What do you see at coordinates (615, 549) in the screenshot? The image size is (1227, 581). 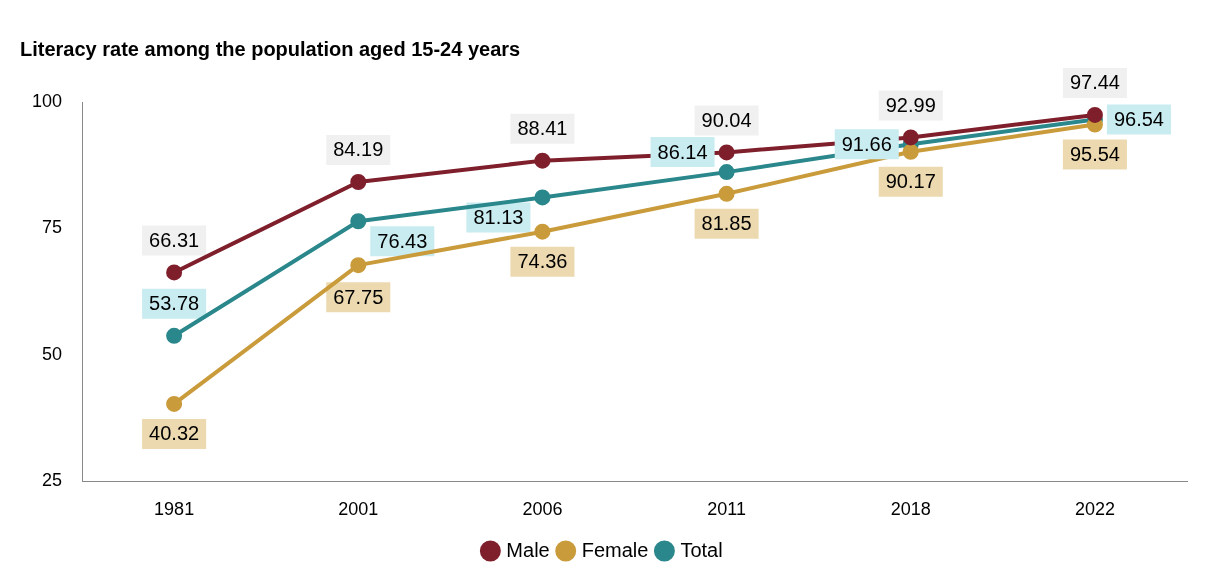 I see `legend-label: Female` at bounding box center [615, 549].